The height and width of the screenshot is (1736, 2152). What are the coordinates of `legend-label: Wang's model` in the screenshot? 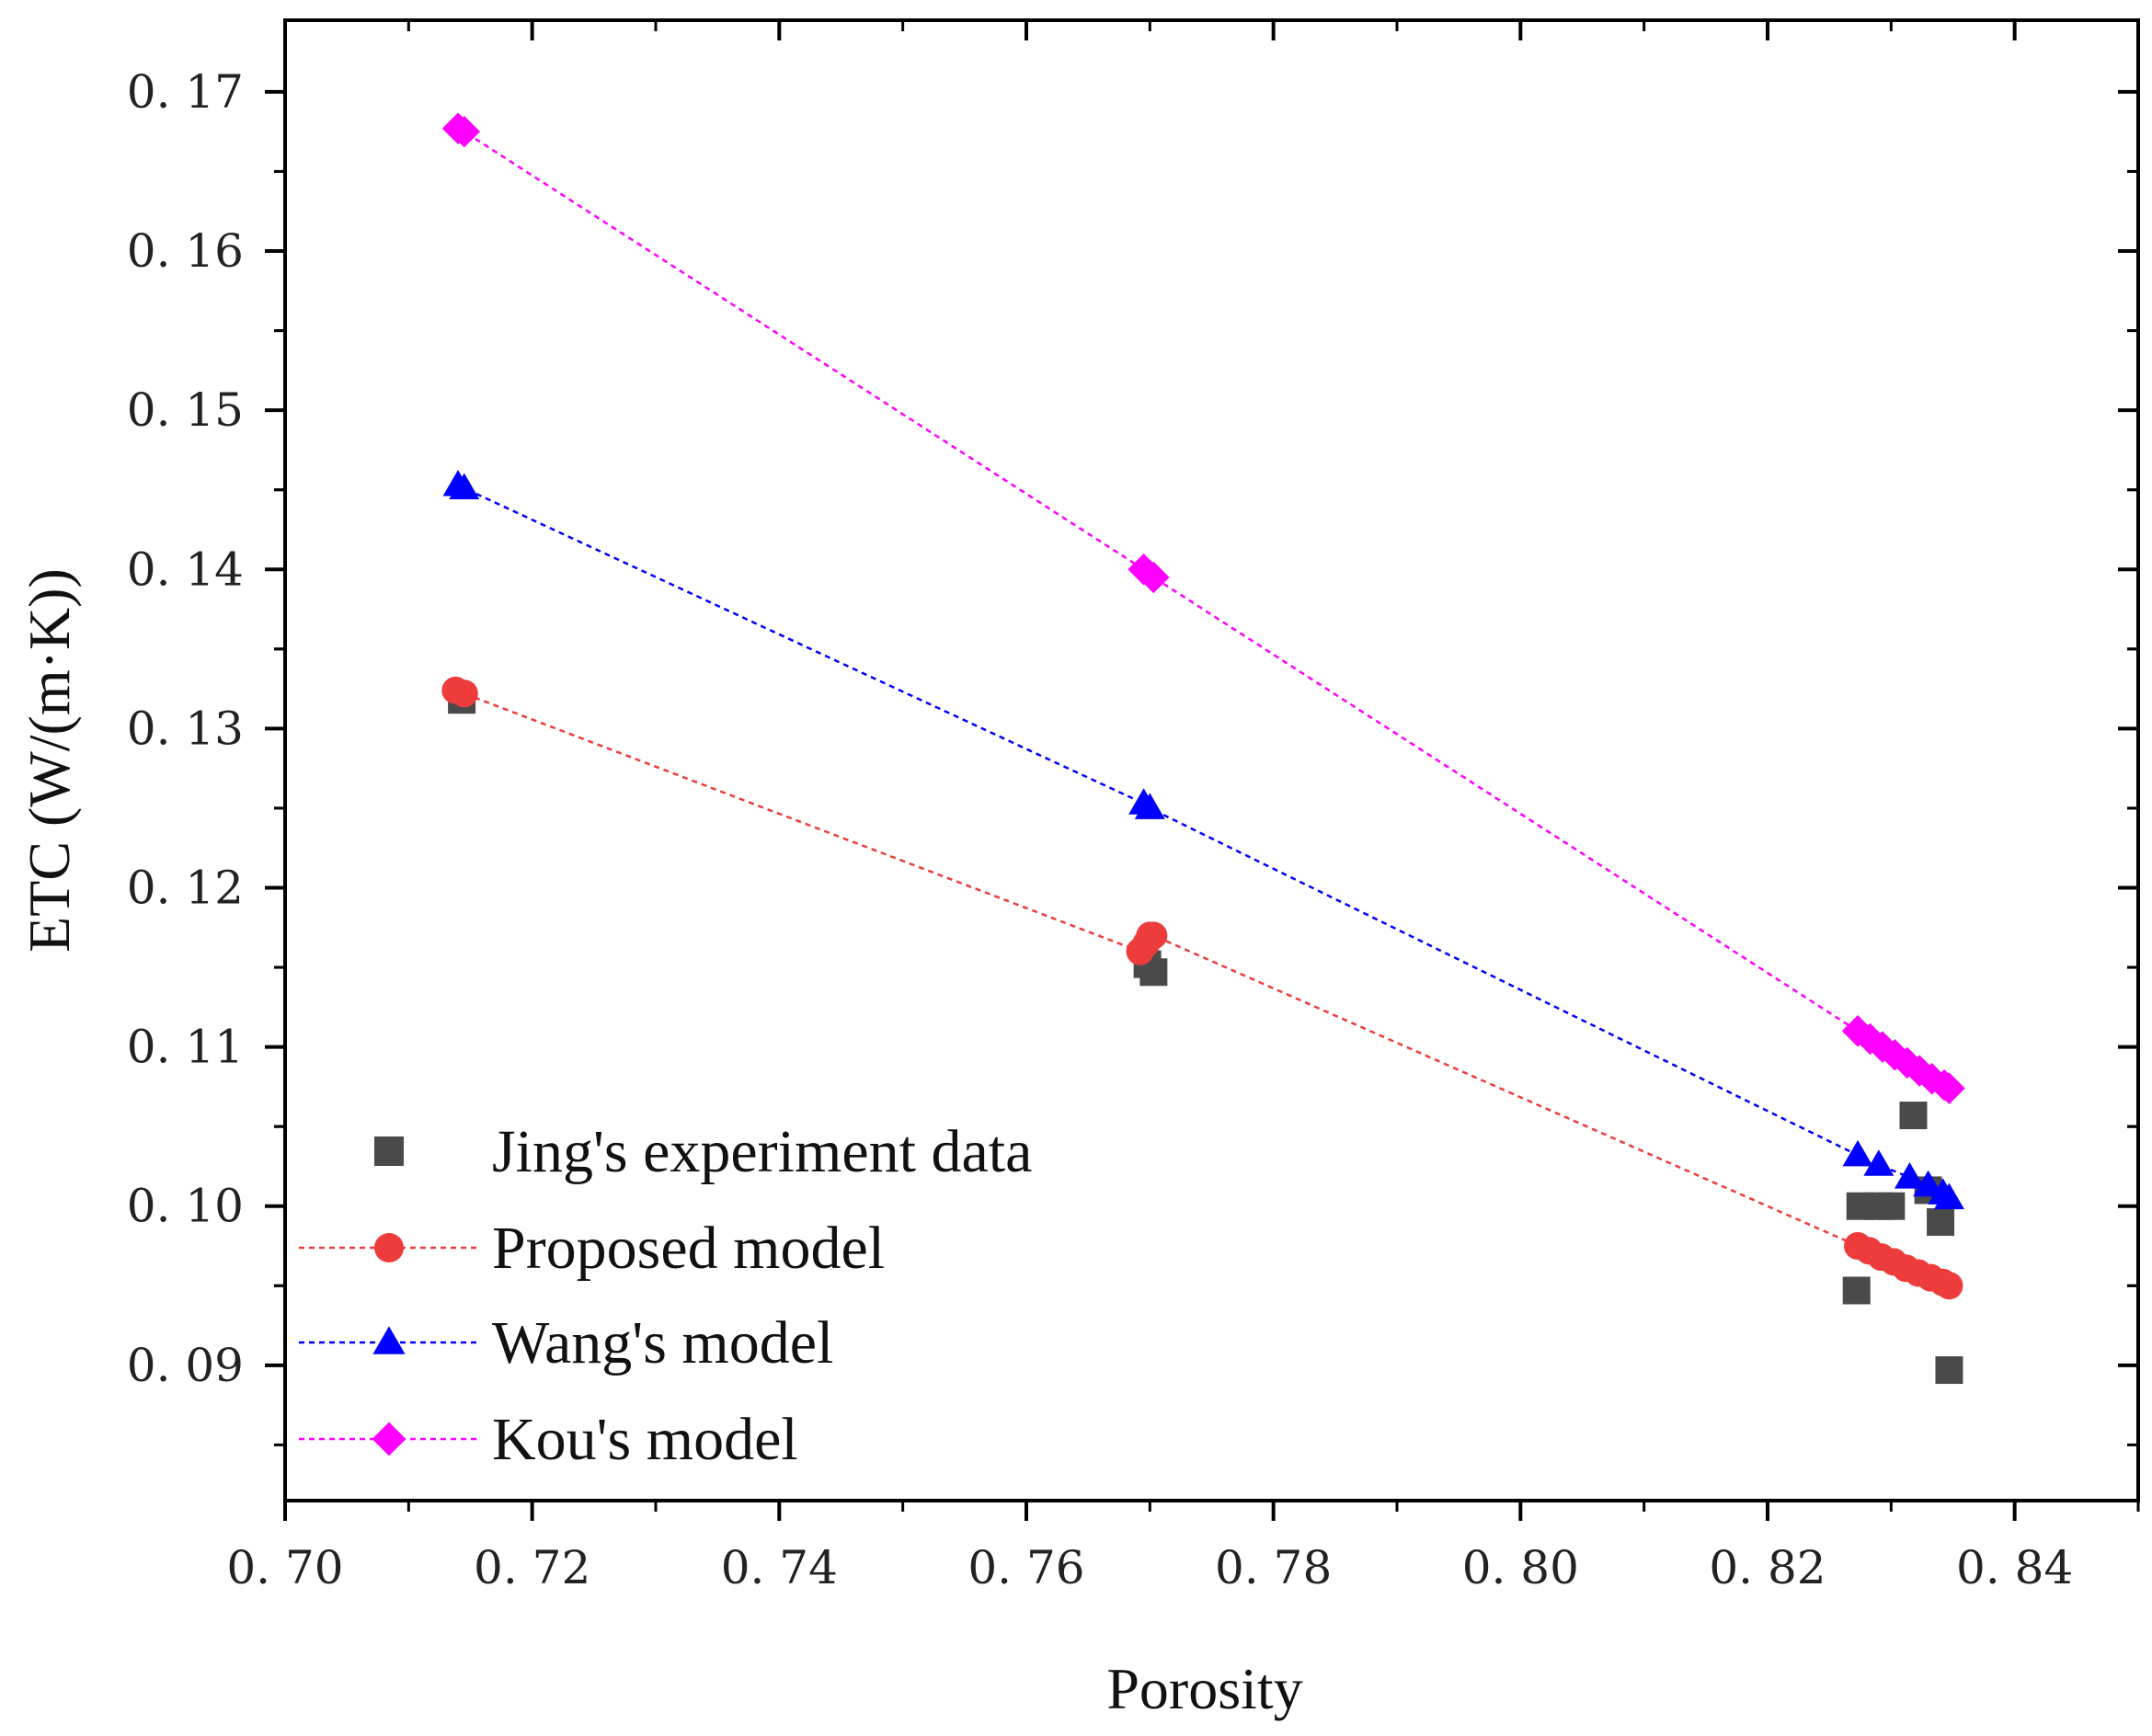 It's located at (662, 1342).